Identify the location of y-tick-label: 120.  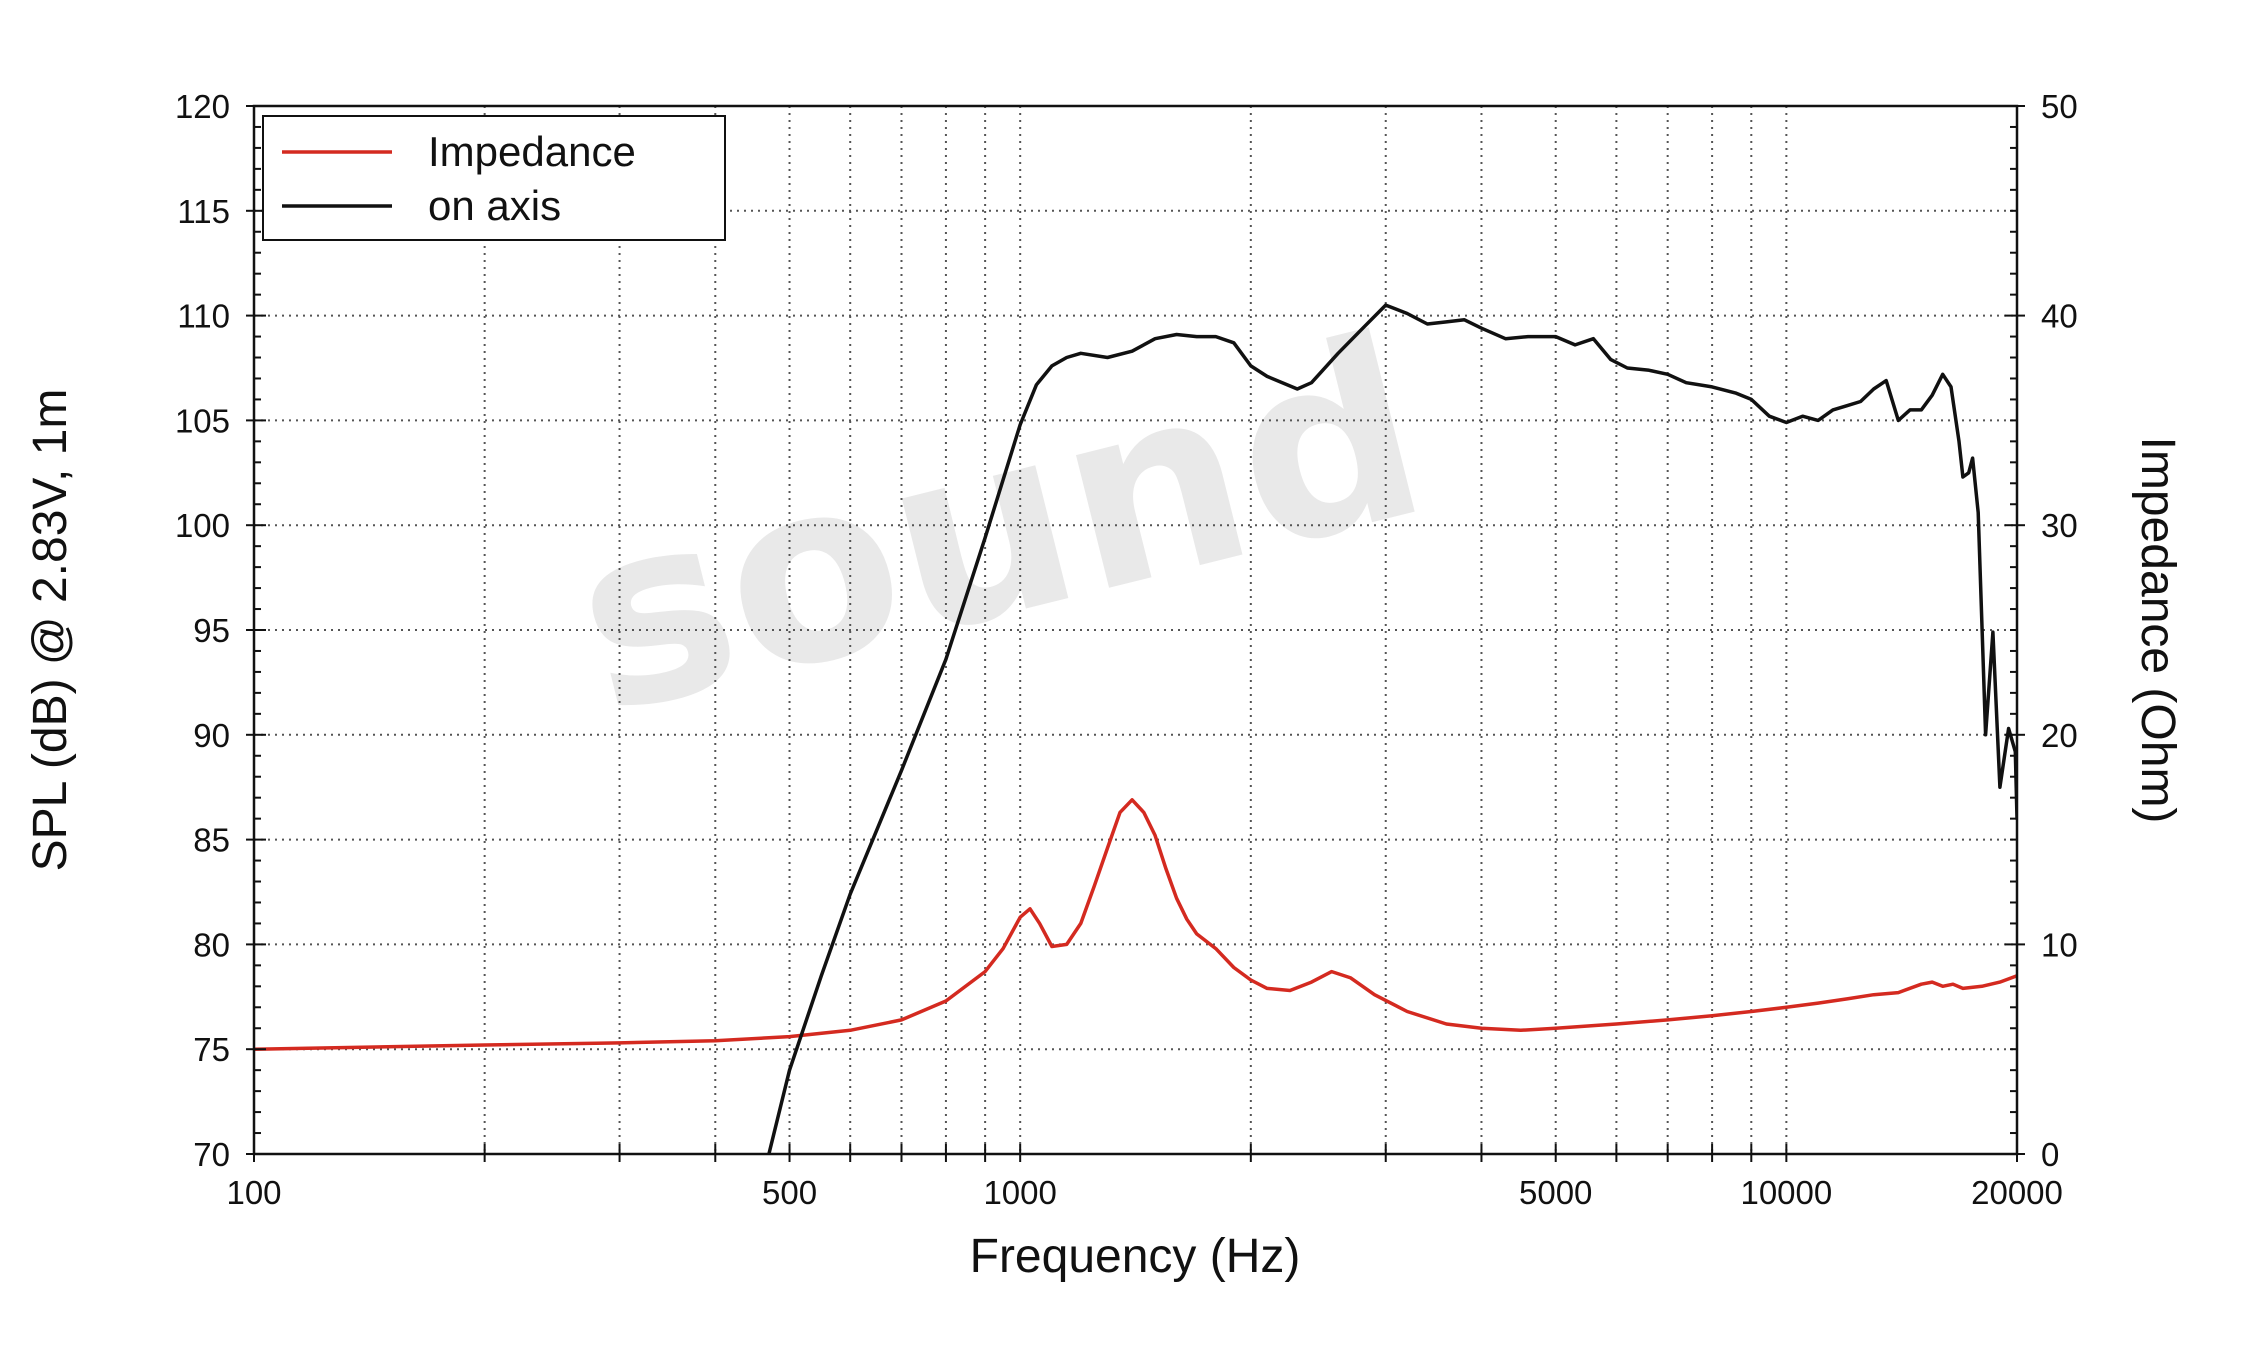
(202, 106).